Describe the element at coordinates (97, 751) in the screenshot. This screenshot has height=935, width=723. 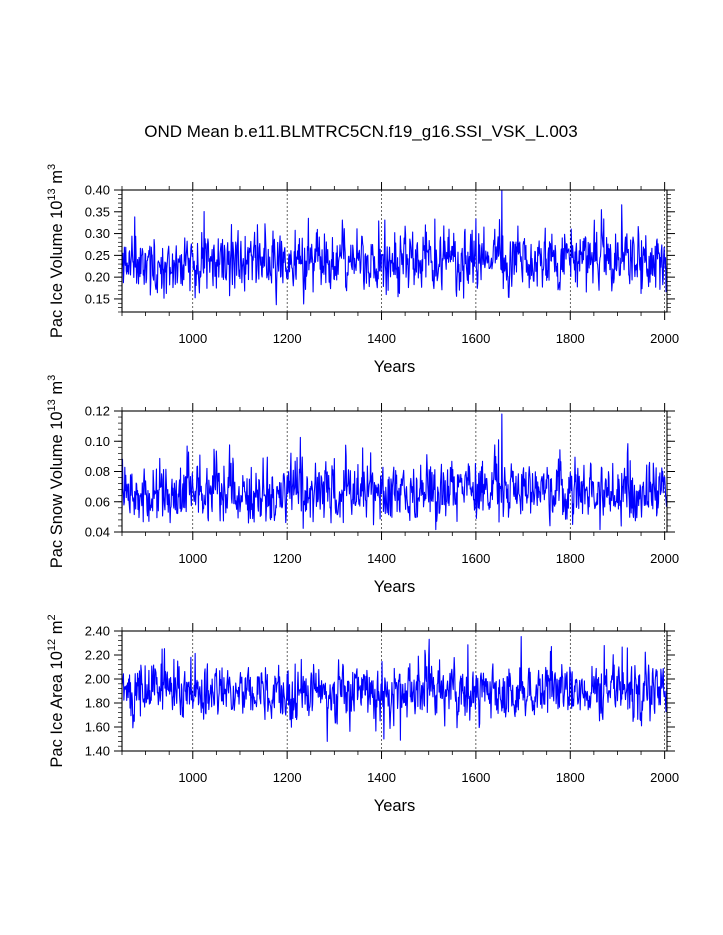
I see `y-tick-label: 1.40` at that location.